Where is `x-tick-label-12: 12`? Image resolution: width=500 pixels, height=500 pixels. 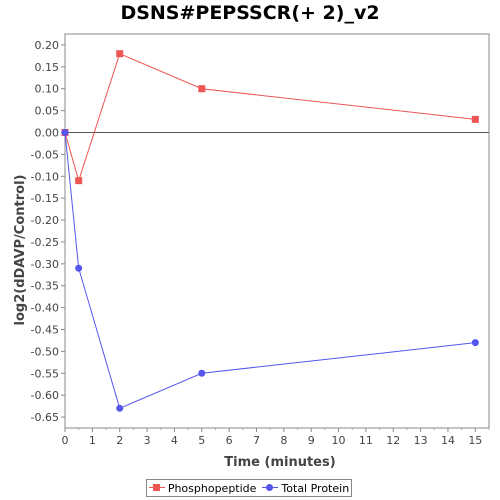
x-tick-label-12: 12 is located at coordinates (393, 440).